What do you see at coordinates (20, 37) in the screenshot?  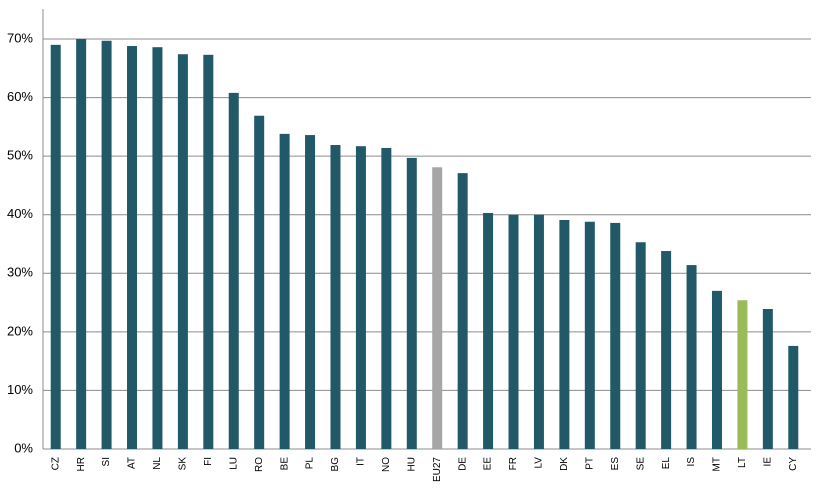 I see `y-tick-label: 70%` at bounding box center [20, 37].